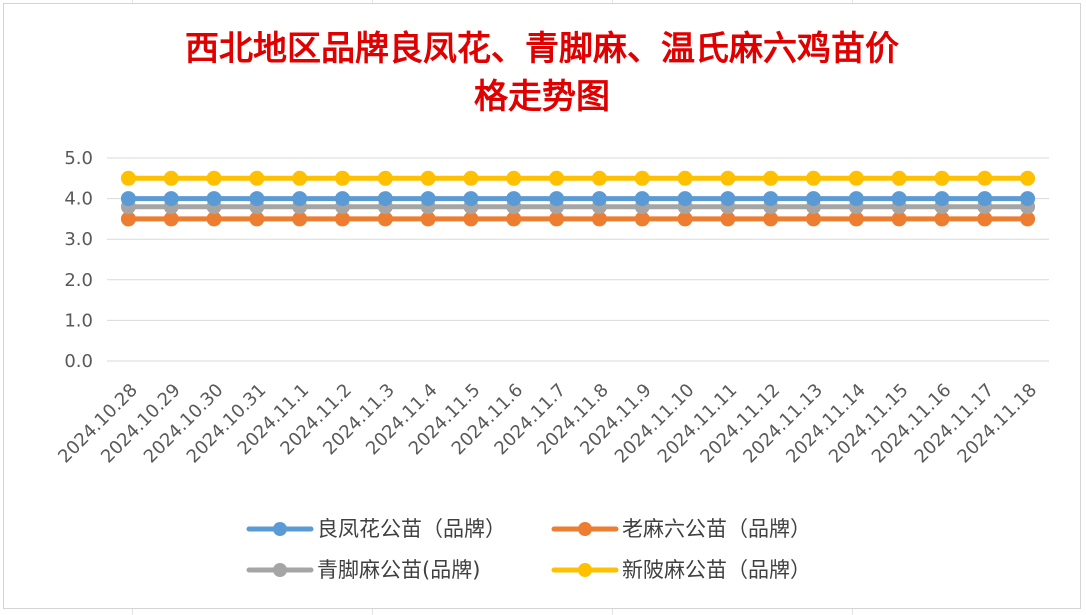 This screenshot has width=1086, height=615. I want to click on y-tick-label: 2.0, so click(78, 280).